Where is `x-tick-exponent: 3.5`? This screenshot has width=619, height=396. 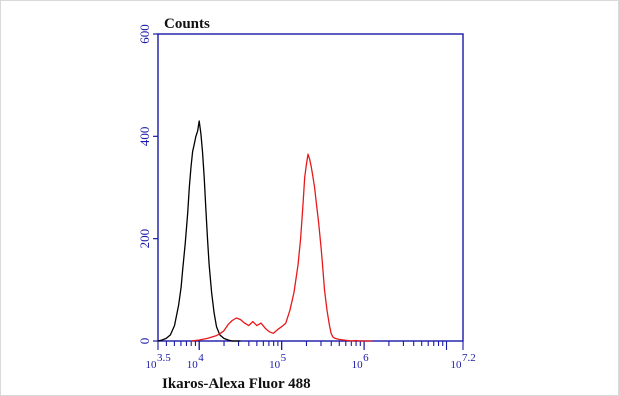
x-tick-exponent: 3.5 is located at coordinates (164, 358).